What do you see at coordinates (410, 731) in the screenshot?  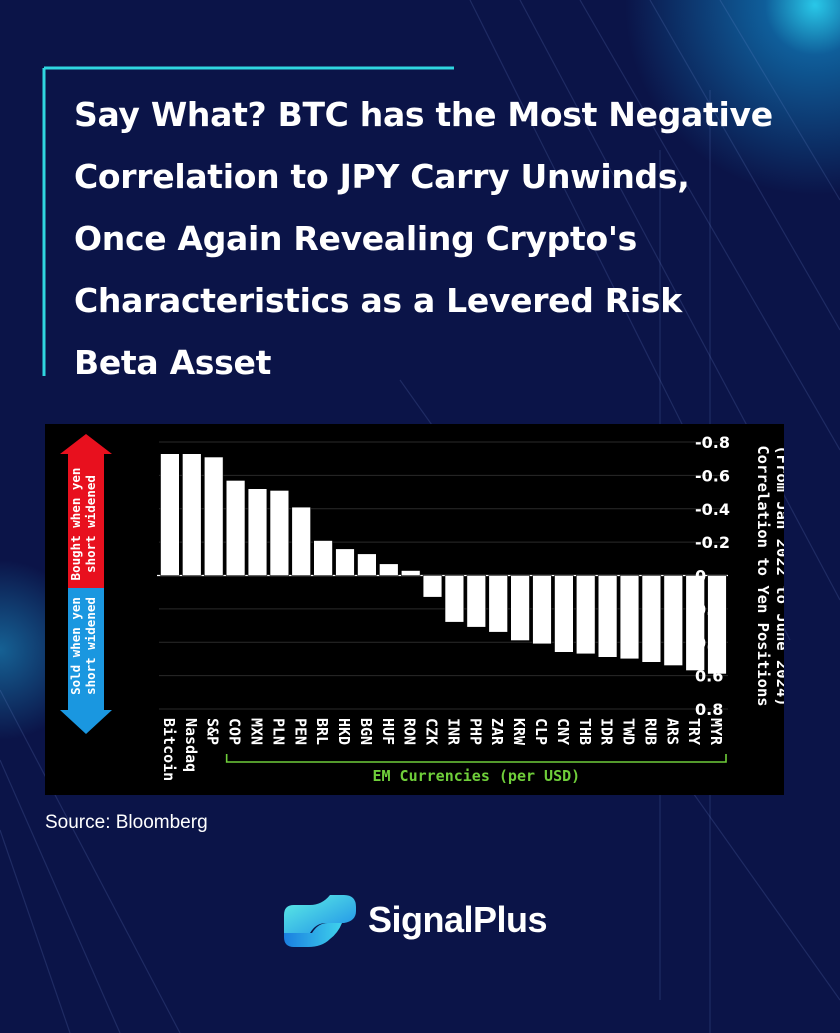 I see `x-tick-label: RON` at bounding box center [410, 731].